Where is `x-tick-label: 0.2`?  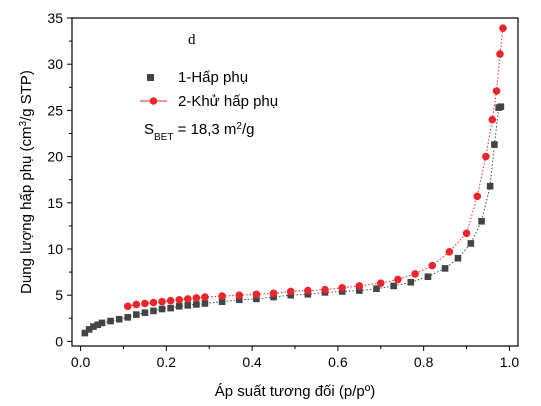
x-tick-label: 0.2 is located at coordinates (167, 362).